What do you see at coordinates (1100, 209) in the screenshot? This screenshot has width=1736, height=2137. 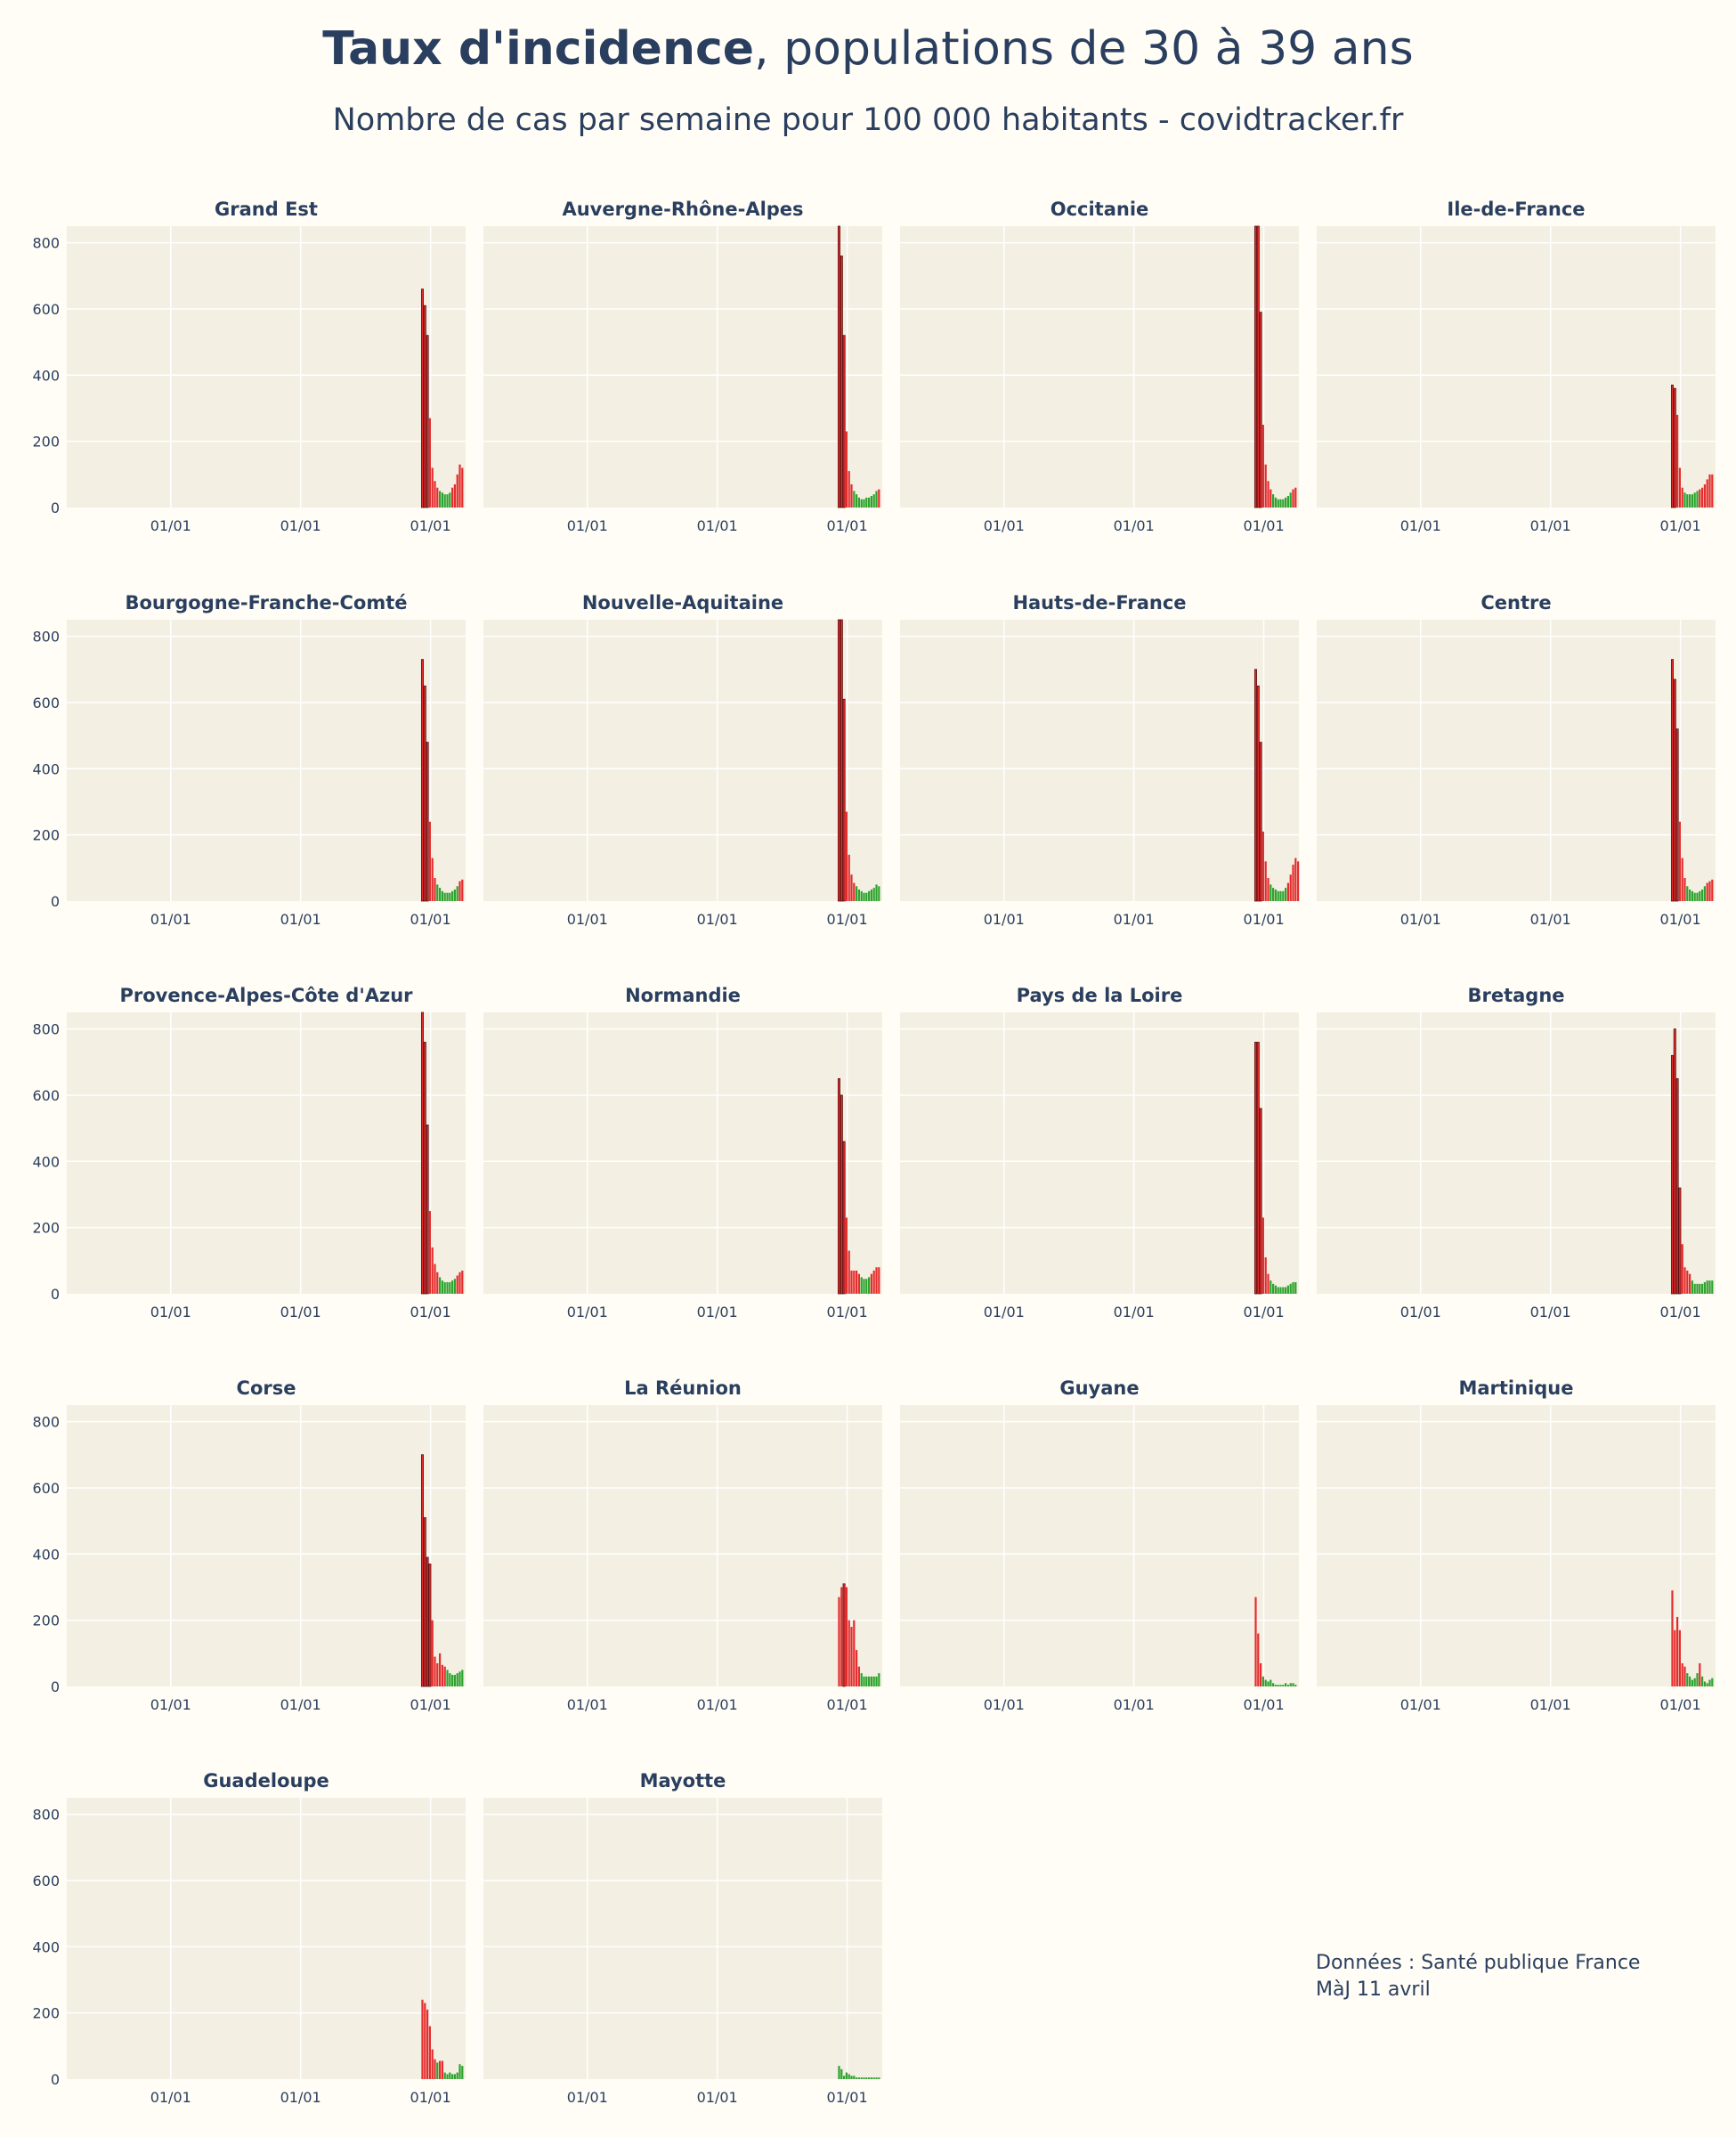 I see `panel-title: Occitanie` at bounding box center [1100, 209].